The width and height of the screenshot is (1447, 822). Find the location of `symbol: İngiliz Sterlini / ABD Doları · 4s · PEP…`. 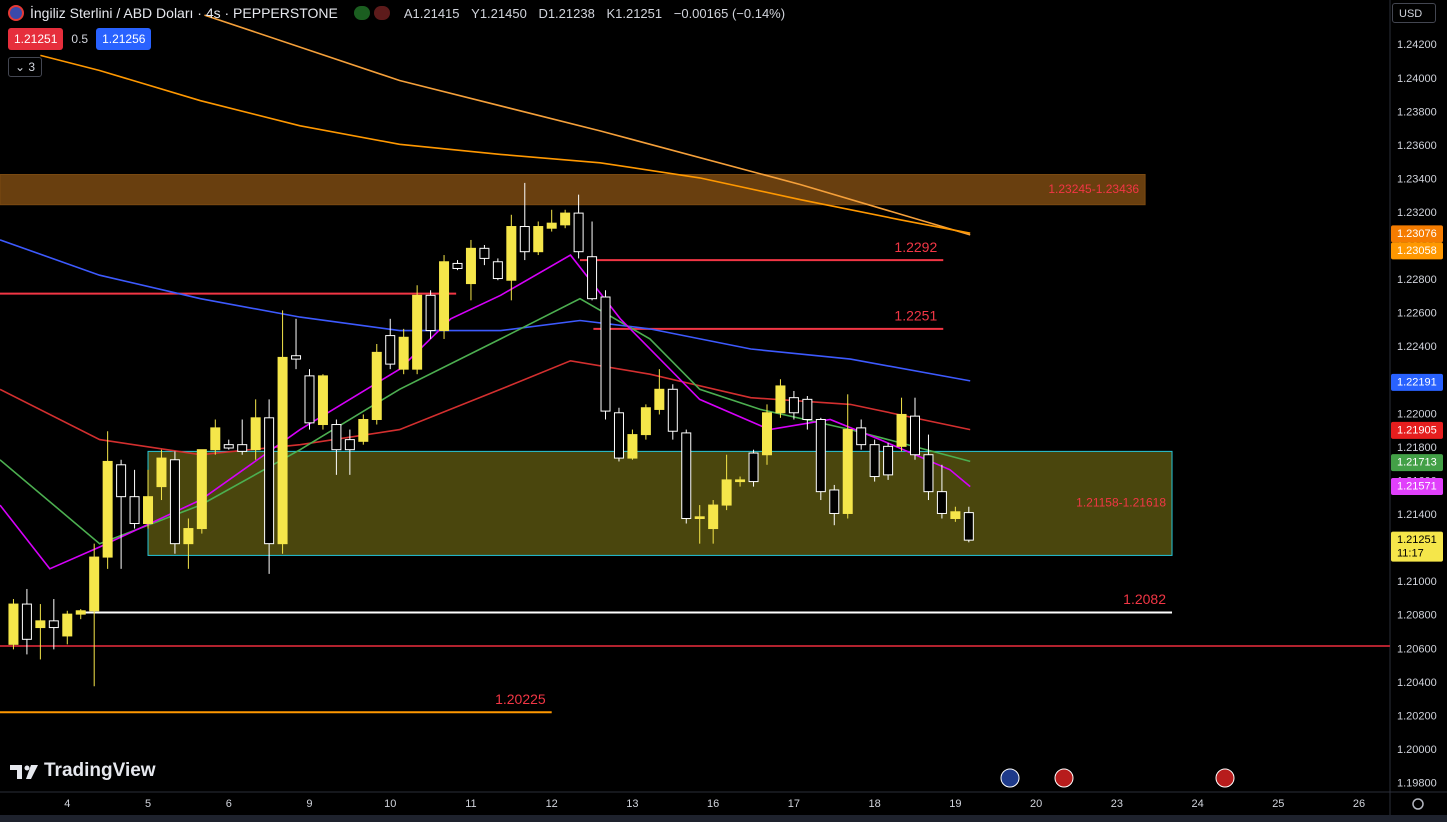

symbol: İngiliz Sterlini / ABD Doları · 4s · PEP… is located at coordinates (184, 13).